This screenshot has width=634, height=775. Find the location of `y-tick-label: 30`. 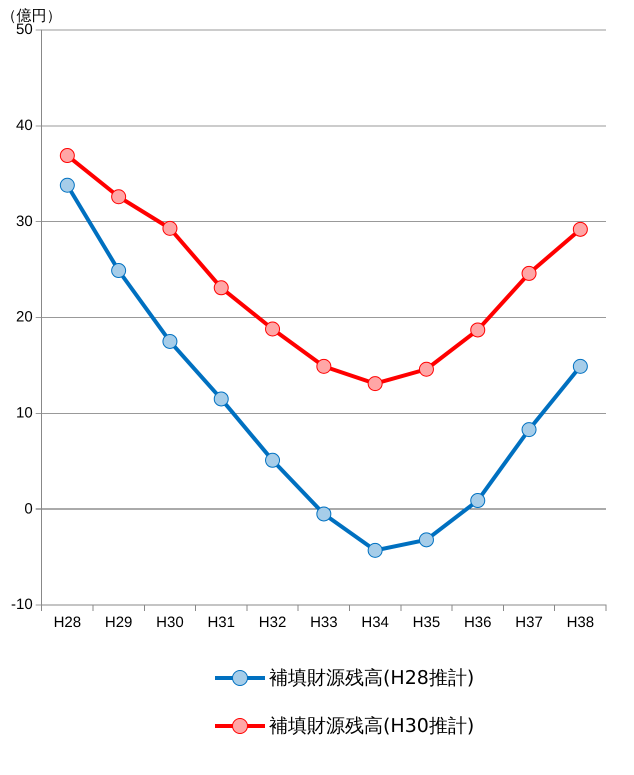

y-tick-label: 30 is located at coordinates (24, 221).